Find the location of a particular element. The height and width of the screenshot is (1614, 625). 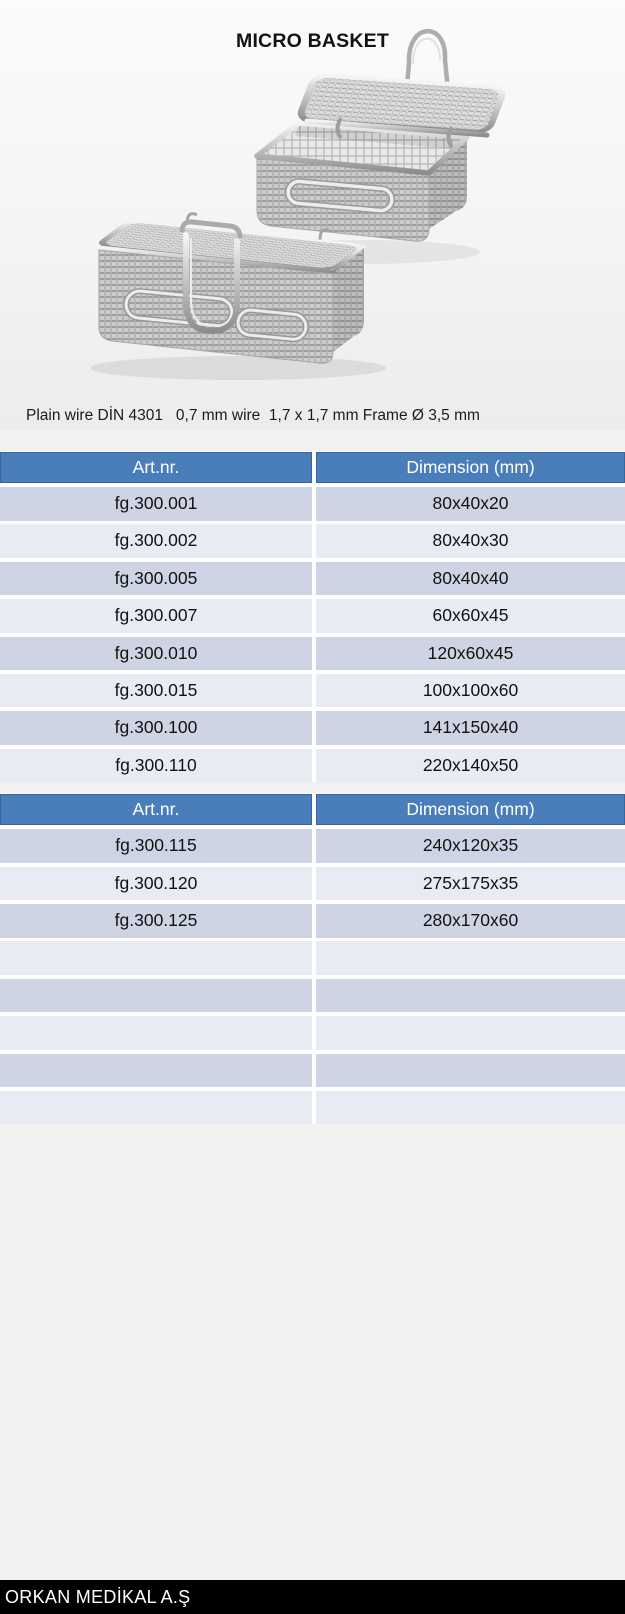

art-nr-cell: fg.300.010 is located at coordinates (156, 653).